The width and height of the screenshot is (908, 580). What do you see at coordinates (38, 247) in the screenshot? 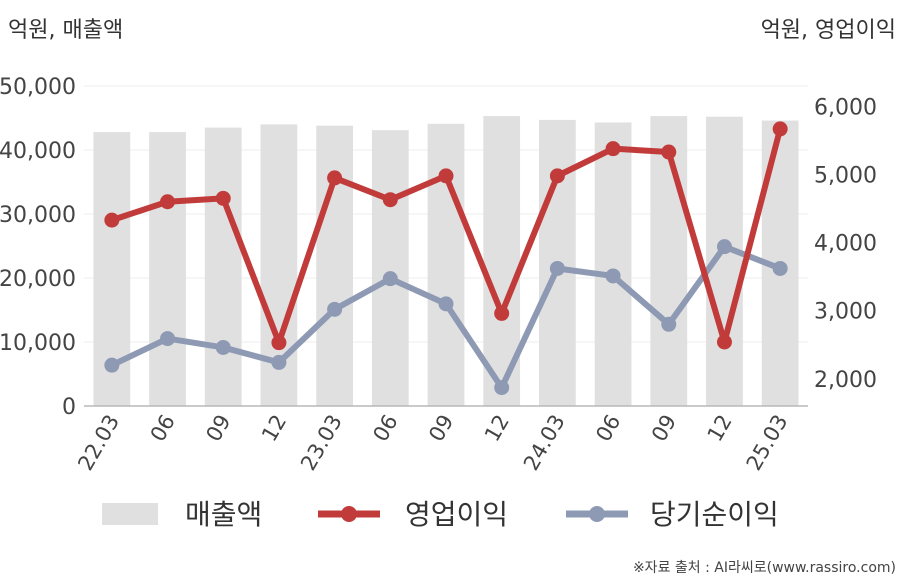
I see `left-axis-ticks: 0 10,000 20,000 30,000 40,000 50,000` at bounding box center [38, 247].